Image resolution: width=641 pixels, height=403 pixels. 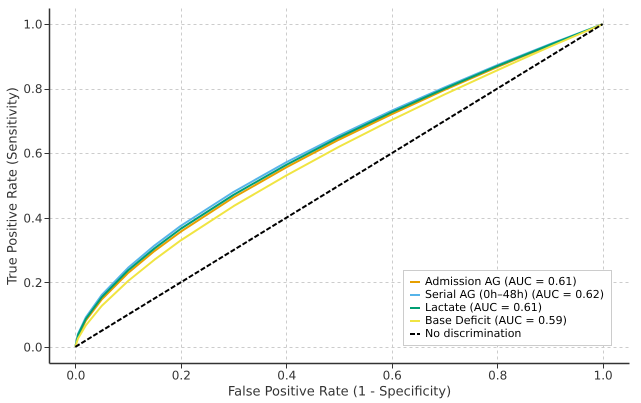 I want to click on legend-label: Base Deficit (AUC = 0.59), so click(x=496, y=320).